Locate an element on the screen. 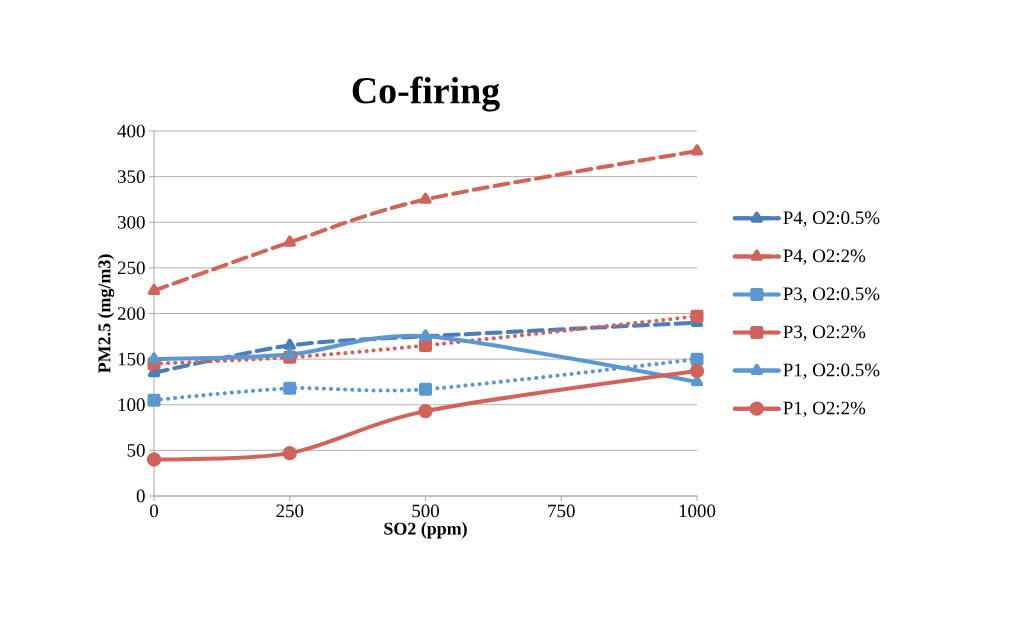 Image resolution: width=1020 pixels, height=619 pixels. y-tick-label: 150 is located at coordinates (131, 359).